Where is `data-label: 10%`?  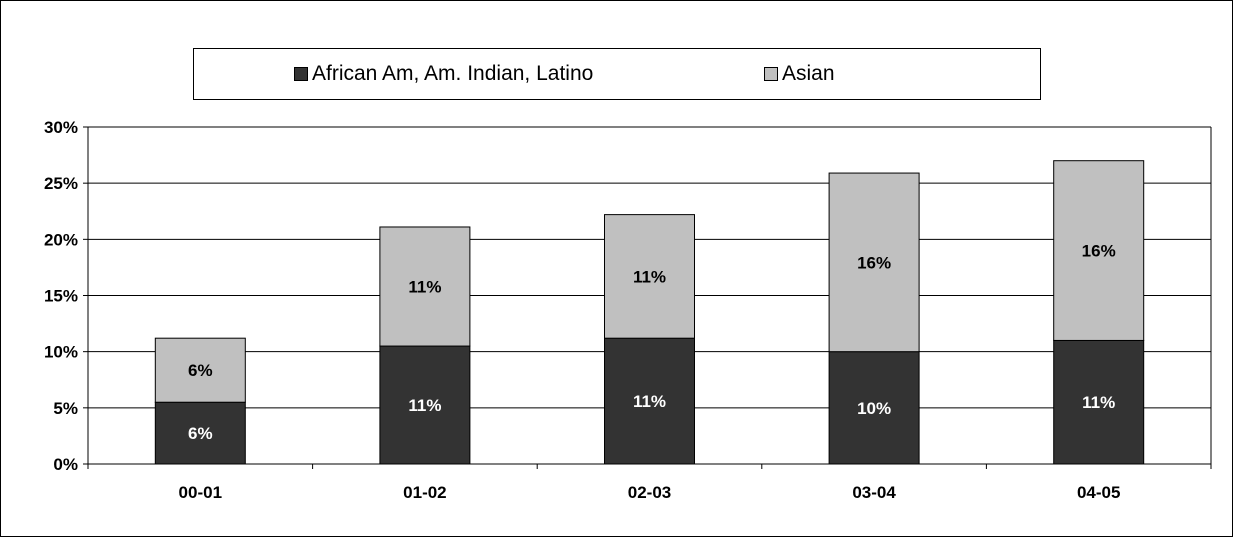
data-label: 10% is located at coordinates (874, 408).